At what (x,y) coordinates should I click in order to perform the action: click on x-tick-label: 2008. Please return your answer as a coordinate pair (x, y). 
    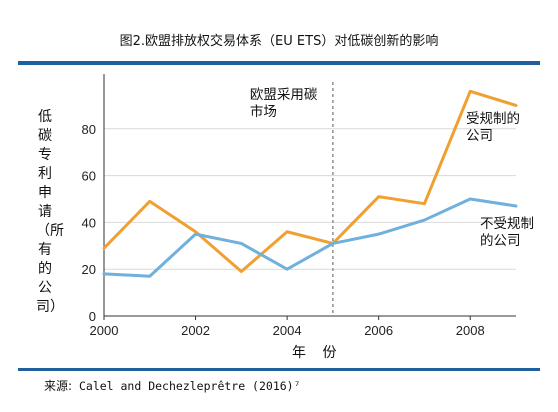
    Looking at the image, I should click on (470, 330).